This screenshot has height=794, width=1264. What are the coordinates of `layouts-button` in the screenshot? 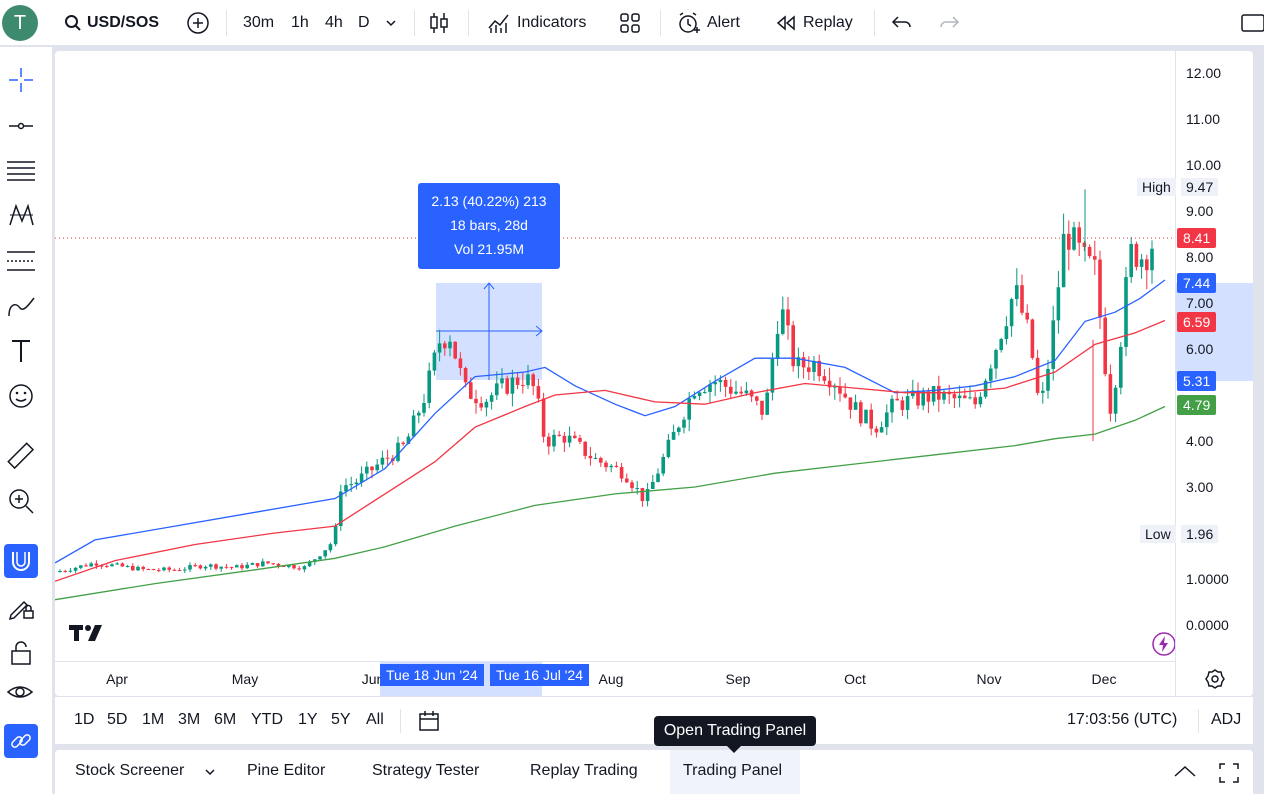 It's located at (630, 23).